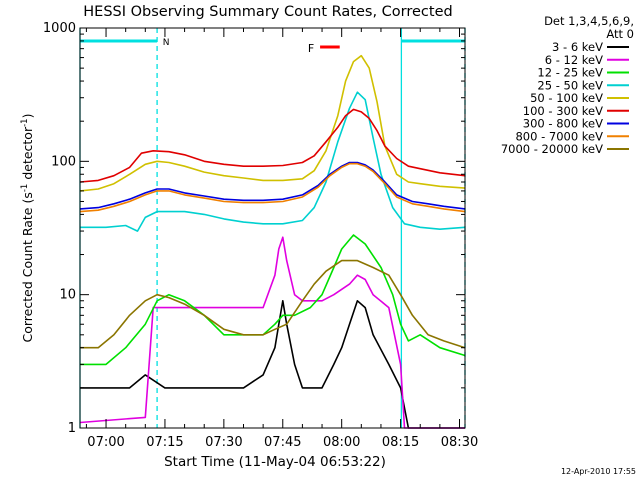 The image size is (640, 480). What do you see at coordinates (570, 73) in the screenshot?
I see `legend-label: 12 - 25 keV` at bounding box center [570, 73].